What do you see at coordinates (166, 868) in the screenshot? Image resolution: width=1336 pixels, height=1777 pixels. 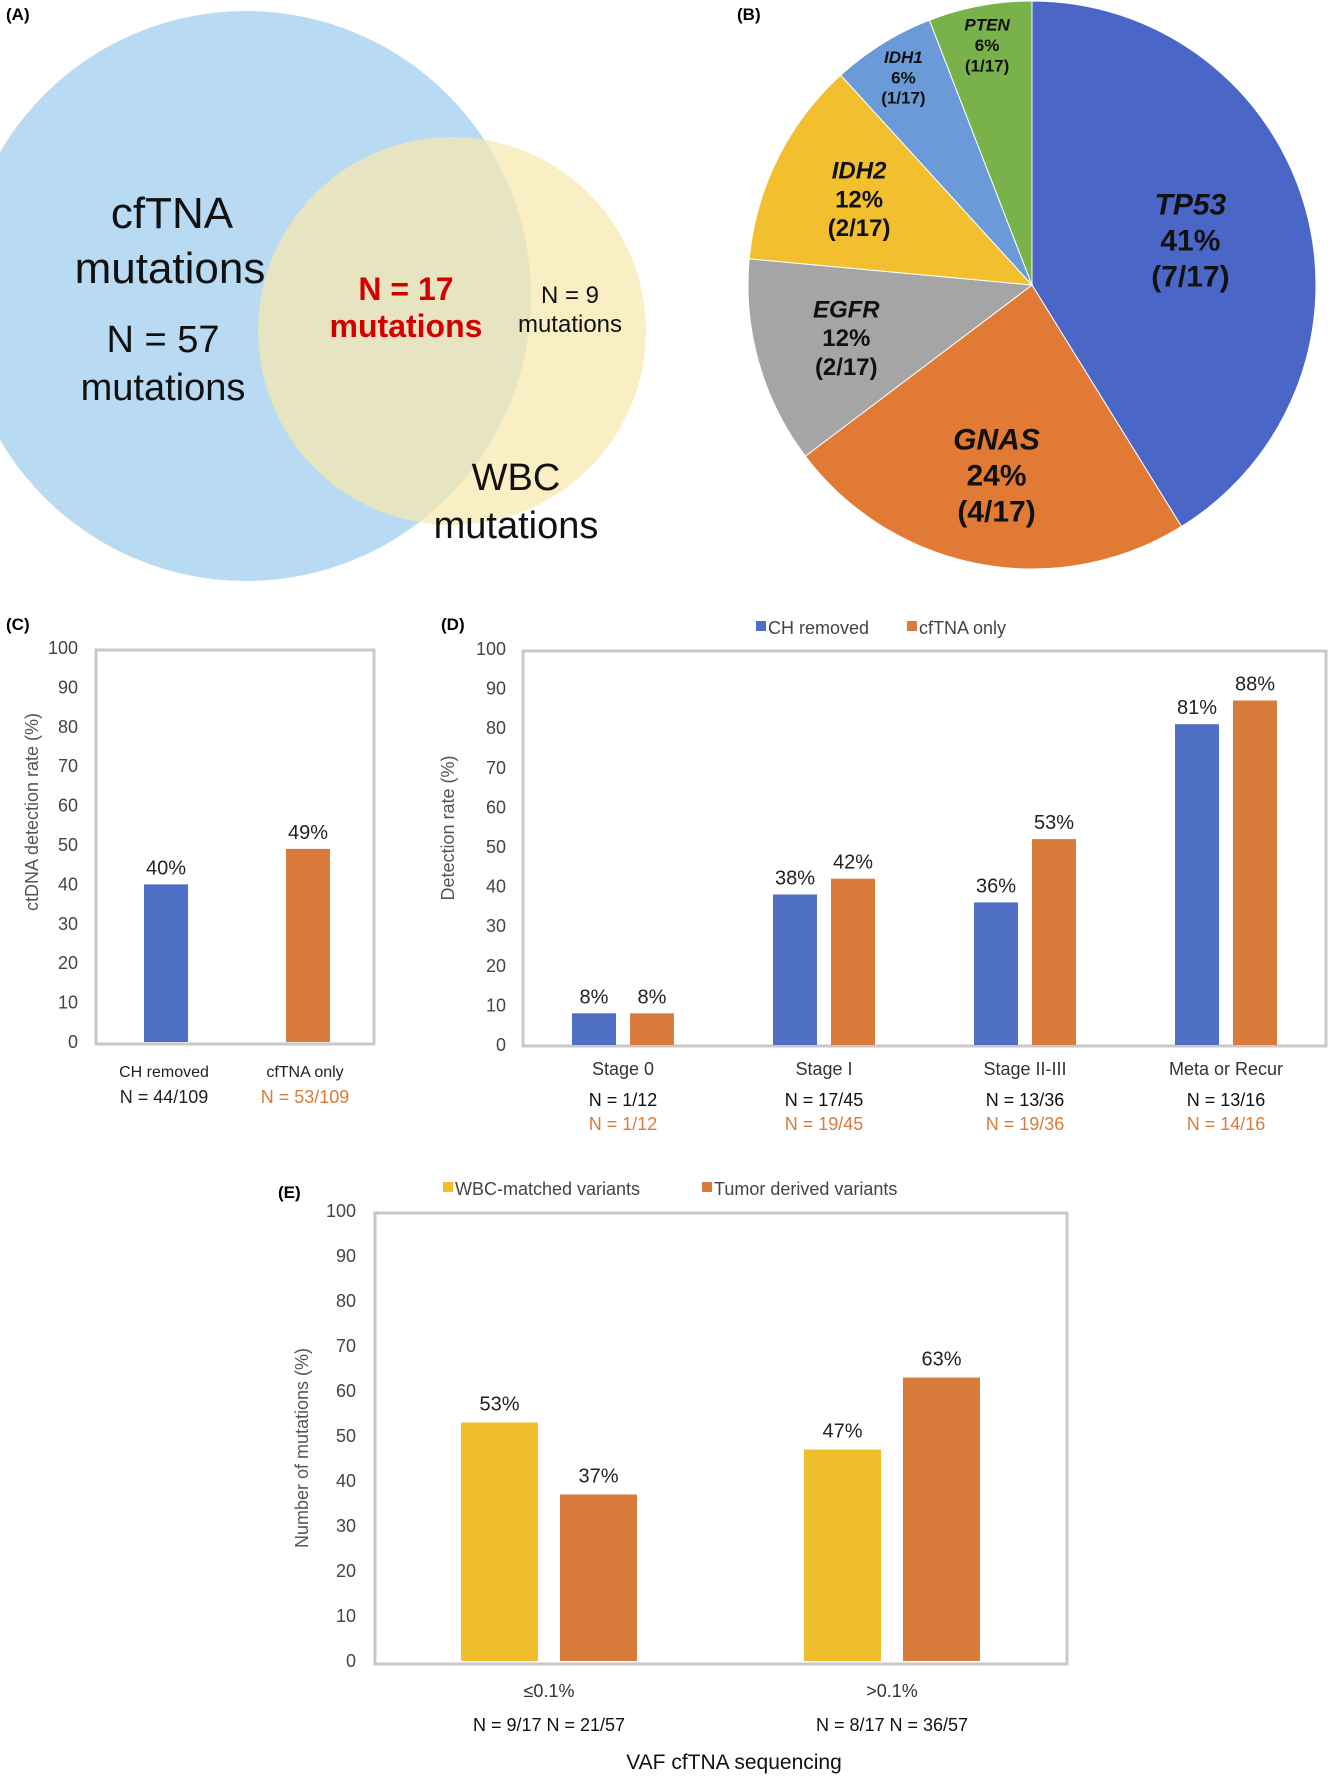 I see `bar-value-label: 40%` at bounding box center [166, 868].